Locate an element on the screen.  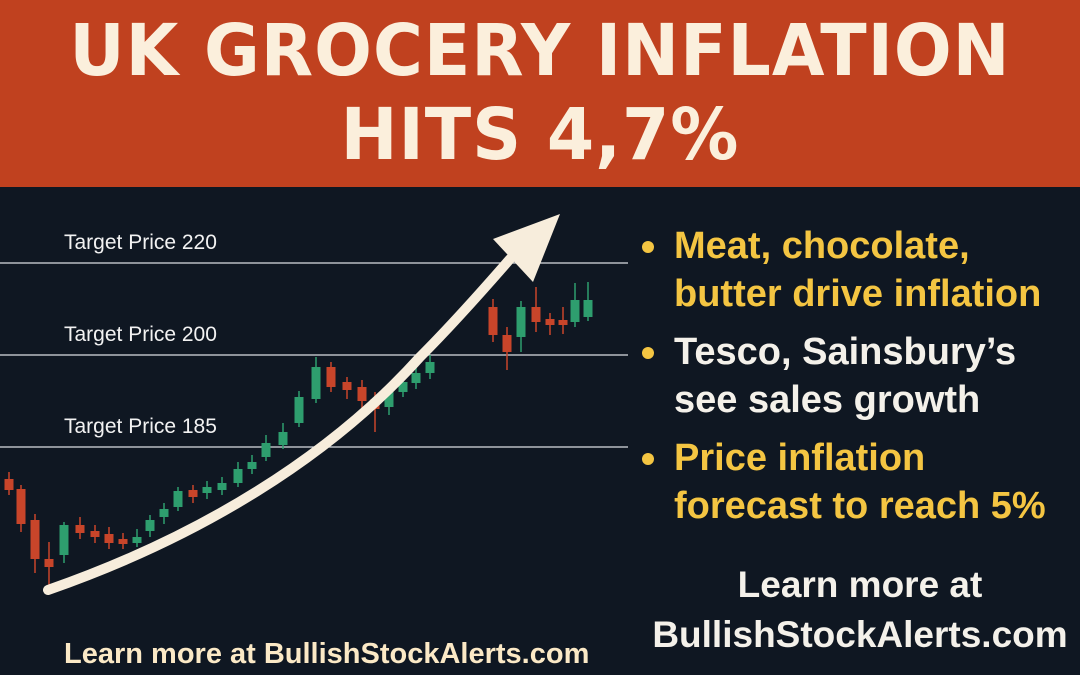
target-price-label: Target Price 200 is located at coordinates (140, 334).